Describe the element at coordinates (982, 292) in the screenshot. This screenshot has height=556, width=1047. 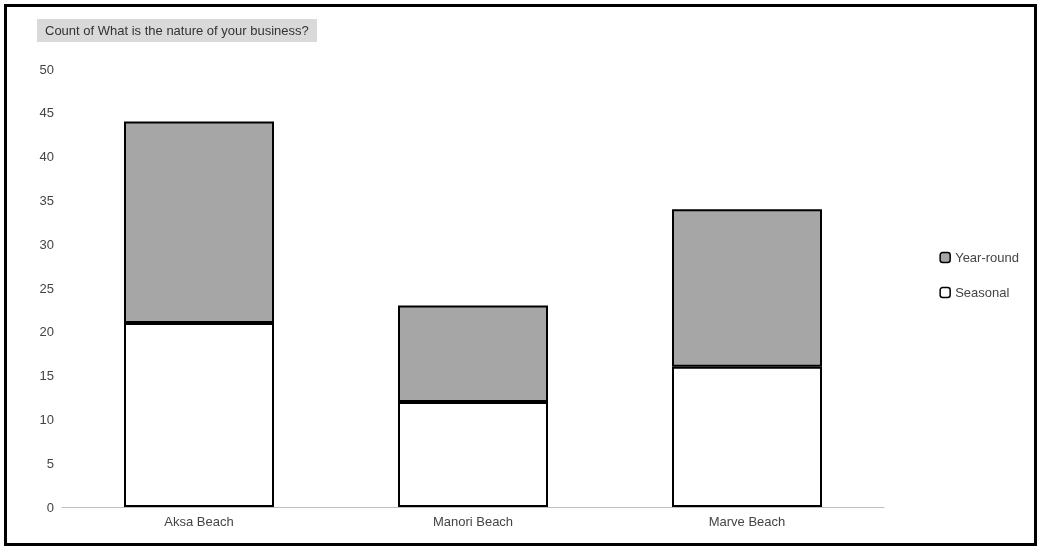
I see `legend-label: Seasonal` at that location.